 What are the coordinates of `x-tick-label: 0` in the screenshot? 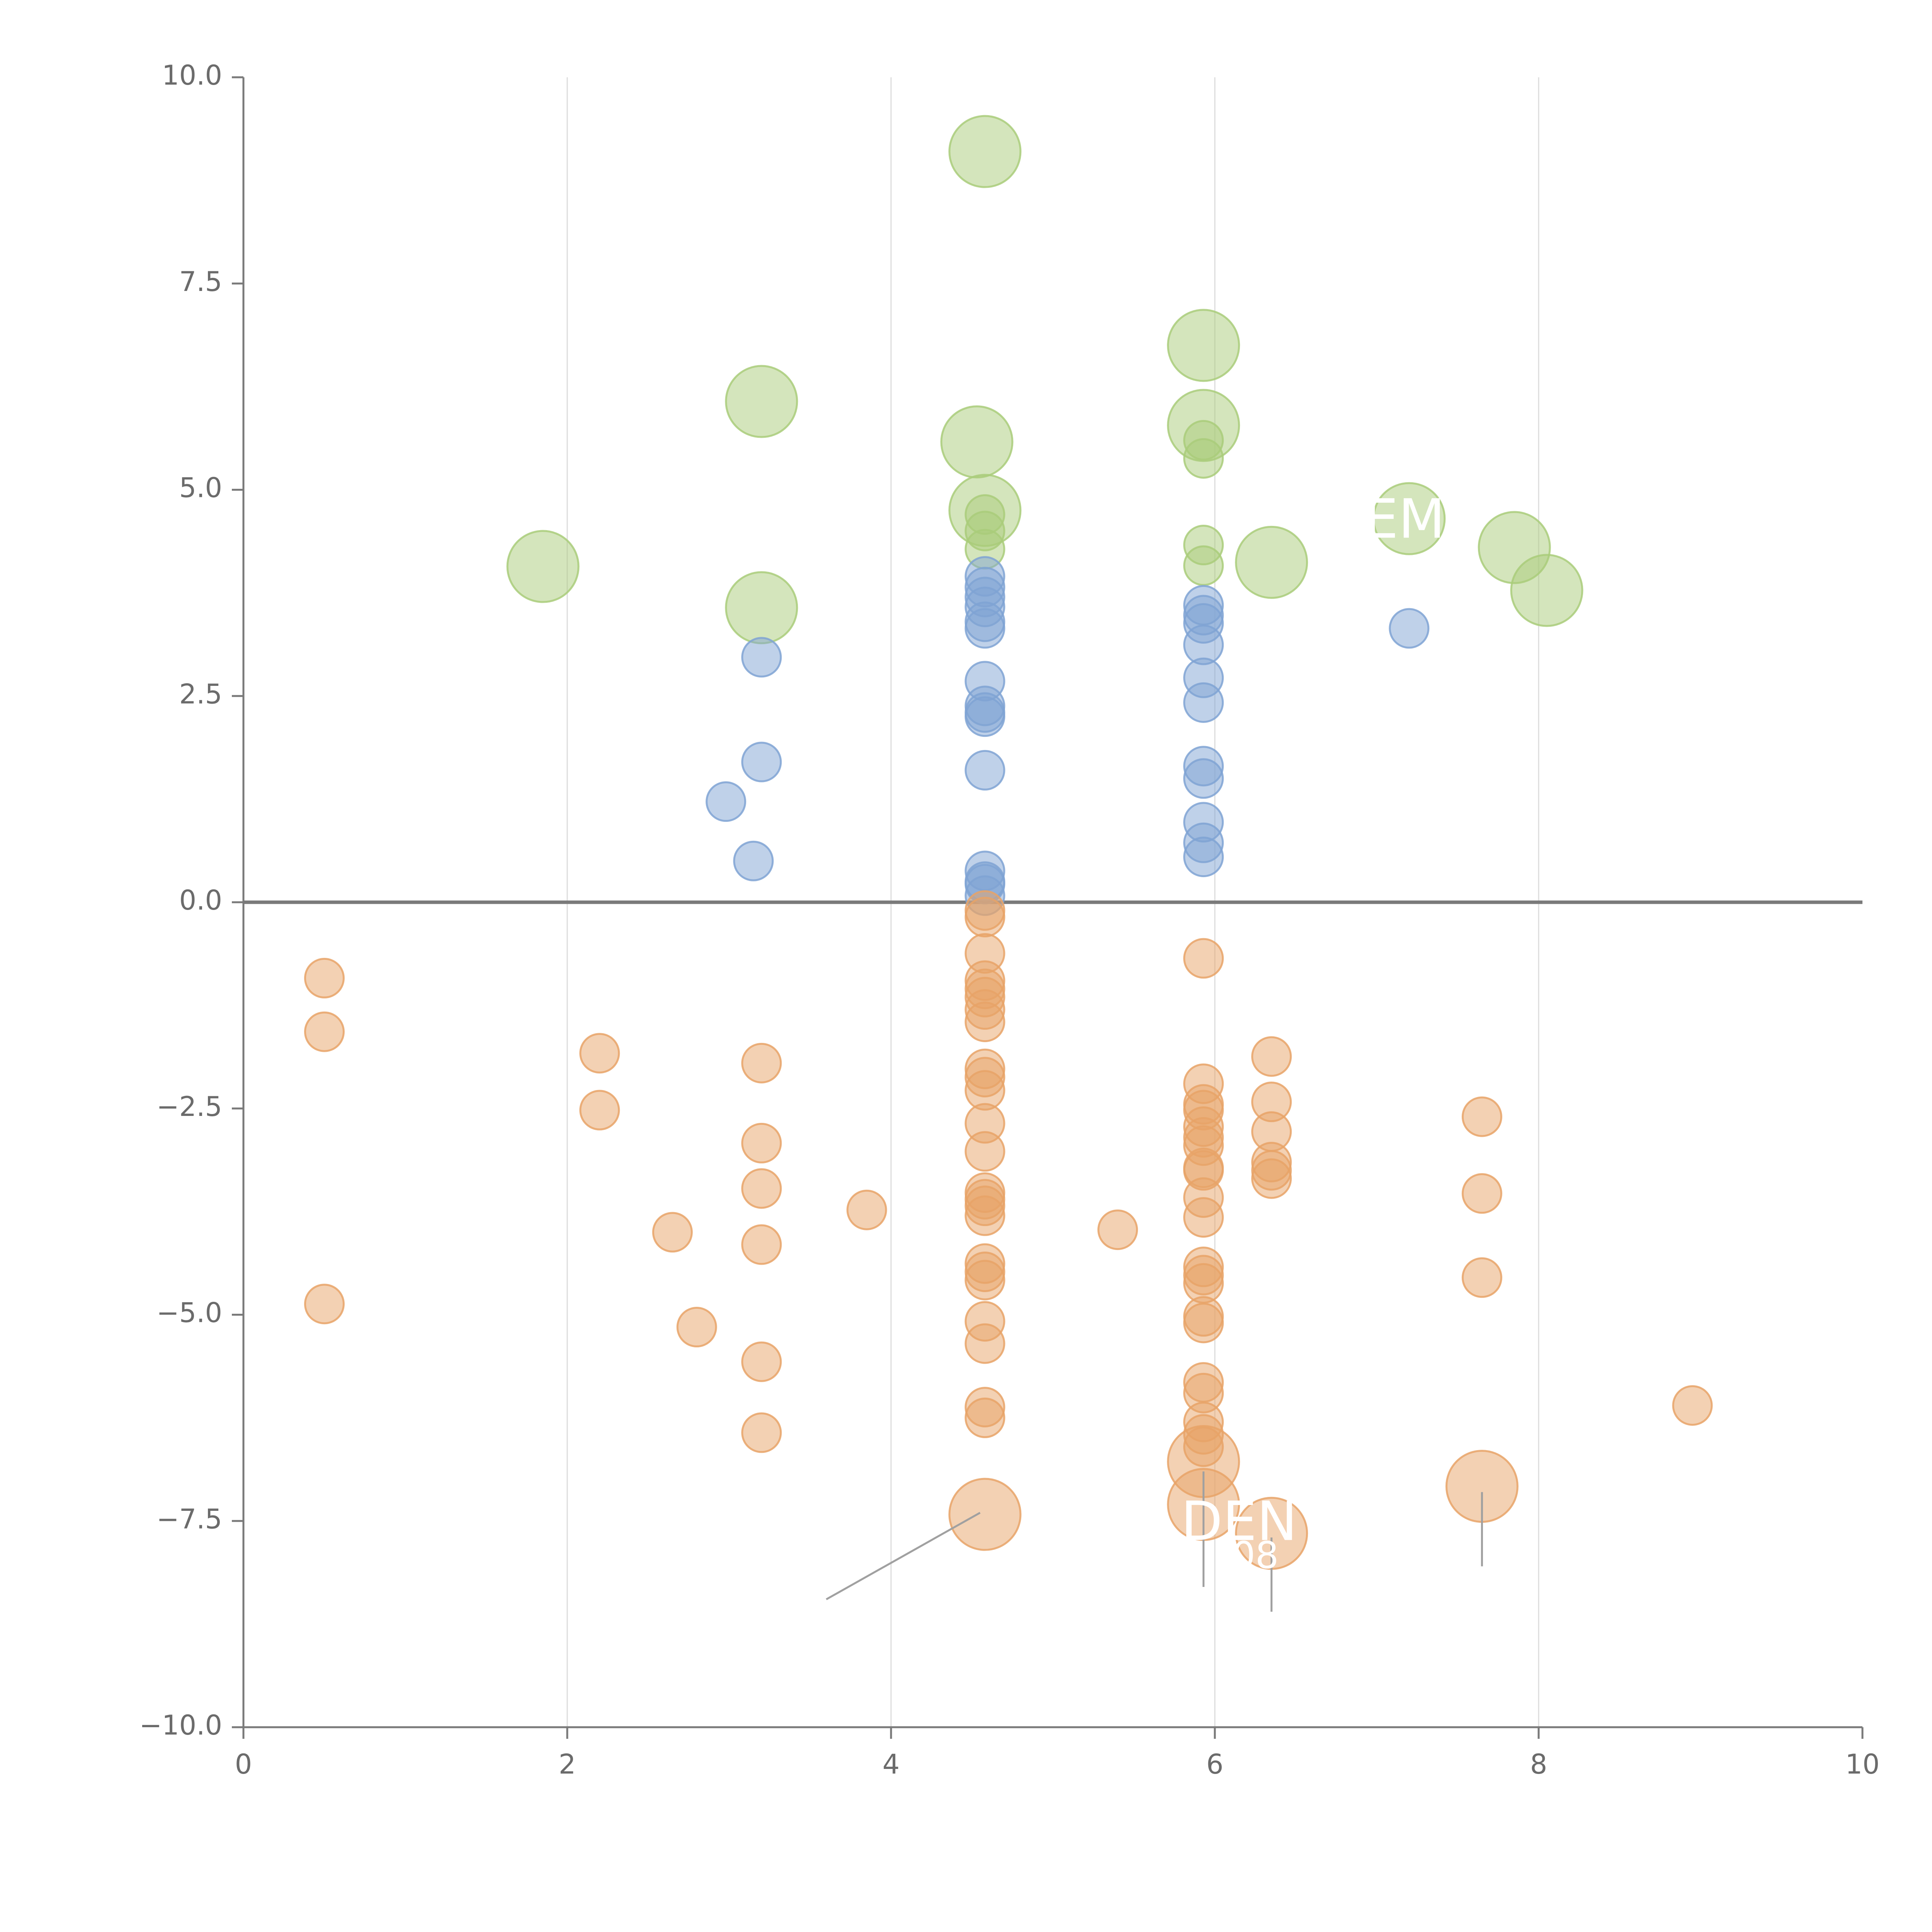 It's located at (244, 1764).